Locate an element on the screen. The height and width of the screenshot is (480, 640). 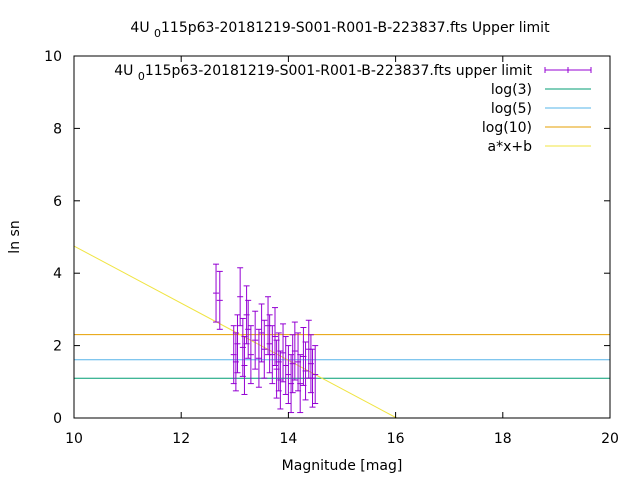
x-tick-label: 12 is located at coordinates (181, 439).